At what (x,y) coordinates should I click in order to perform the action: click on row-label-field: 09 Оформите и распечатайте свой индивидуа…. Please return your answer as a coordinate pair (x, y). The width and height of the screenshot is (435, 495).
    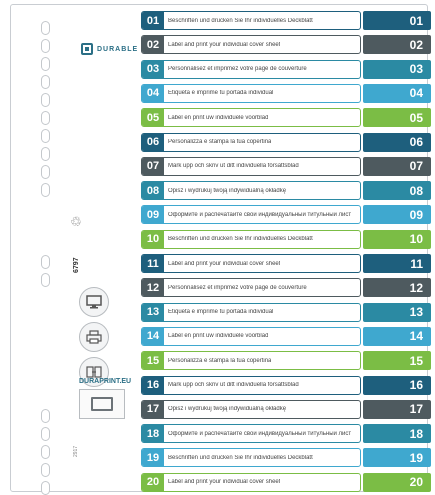
    Looking at the image, I should click on (251, 215).